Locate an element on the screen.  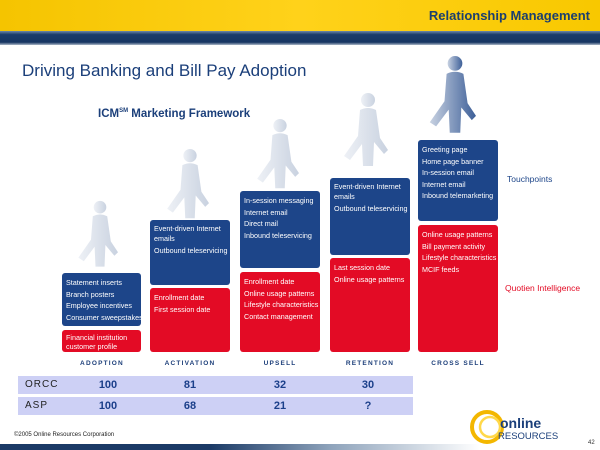
touchpoint-item: Direct mail is located at coordinates (261, 223).